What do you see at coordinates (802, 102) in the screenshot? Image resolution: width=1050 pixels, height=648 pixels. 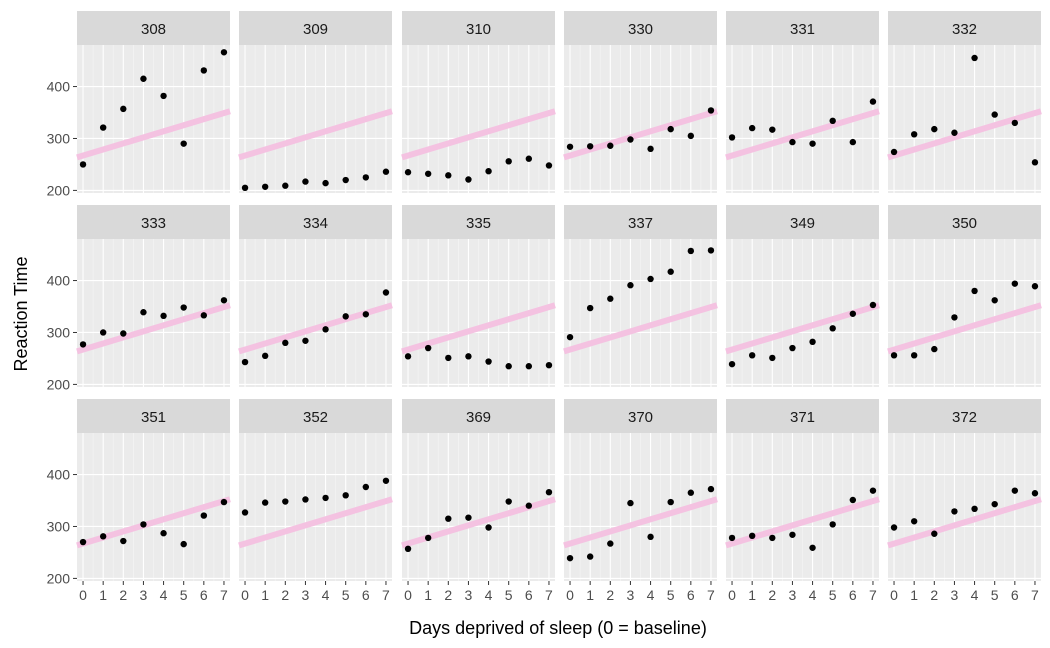 I see `facet-panel: 331` at bounding box center [802, 102].